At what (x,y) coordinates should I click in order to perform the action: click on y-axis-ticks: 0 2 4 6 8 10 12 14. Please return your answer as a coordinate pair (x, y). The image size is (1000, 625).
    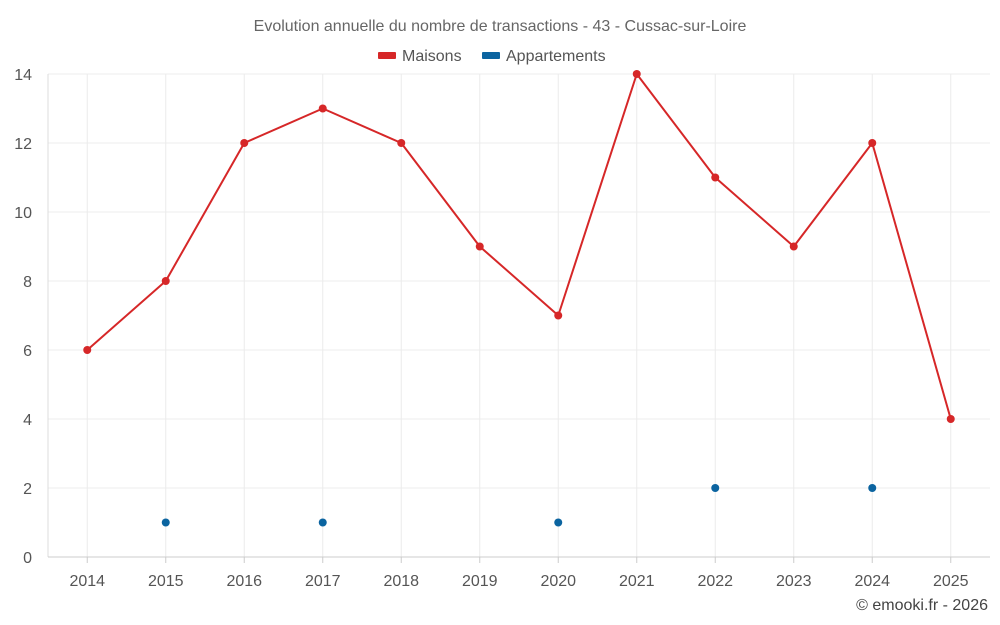
    Looking at the image, I should click on (23, 317).